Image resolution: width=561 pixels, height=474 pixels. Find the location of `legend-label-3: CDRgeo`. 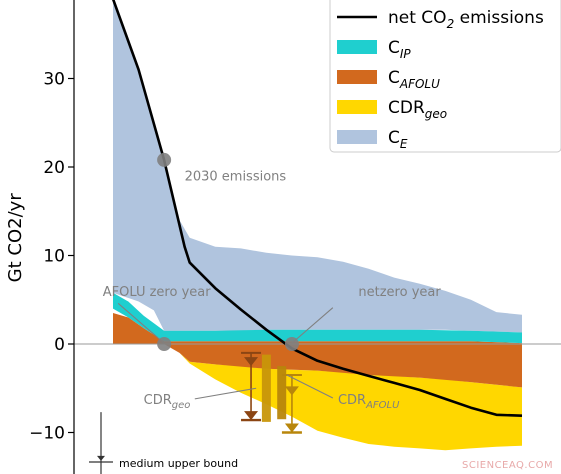

legend-label-3: CDRgeo is located at coordinates (417, 109).